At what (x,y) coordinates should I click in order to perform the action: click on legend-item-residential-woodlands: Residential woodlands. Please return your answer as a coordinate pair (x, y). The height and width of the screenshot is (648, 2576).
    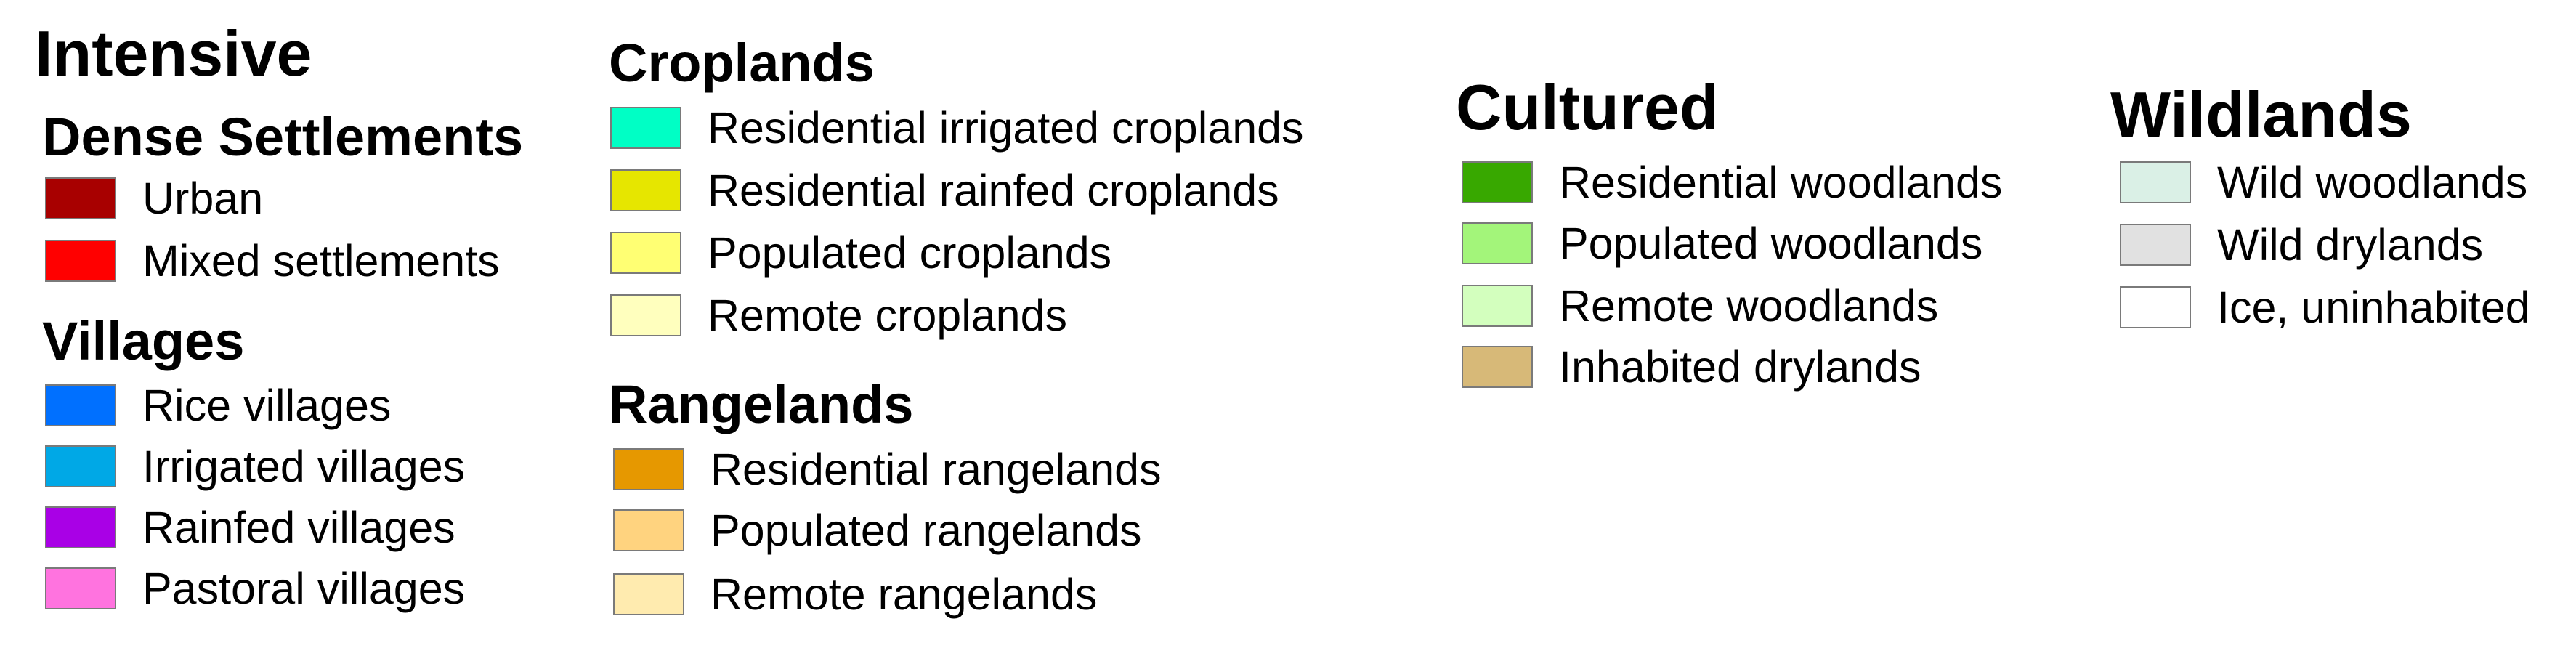
    Looking at the image, I should click on (1732, 182).